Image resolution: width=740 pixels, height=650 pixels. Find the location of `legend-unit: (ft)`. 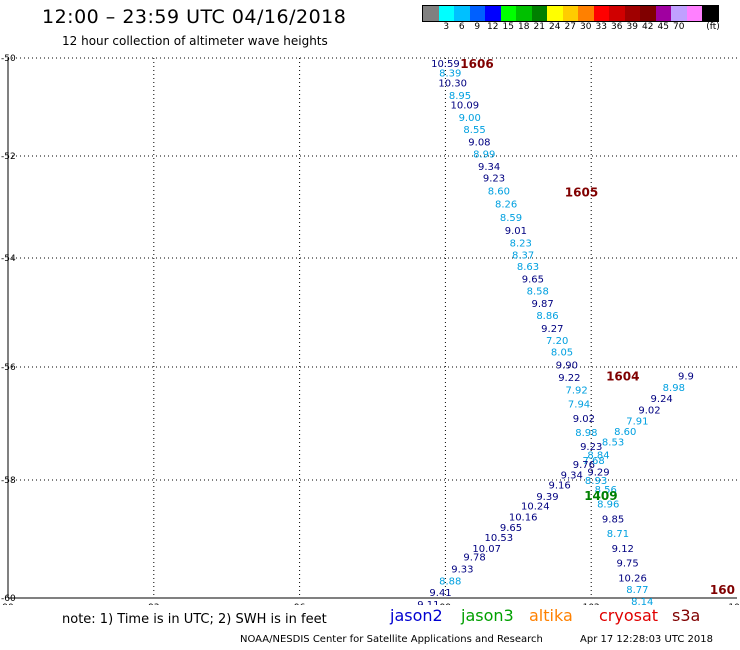

legend-unit: (ft) is located at coordinates (713, 27).